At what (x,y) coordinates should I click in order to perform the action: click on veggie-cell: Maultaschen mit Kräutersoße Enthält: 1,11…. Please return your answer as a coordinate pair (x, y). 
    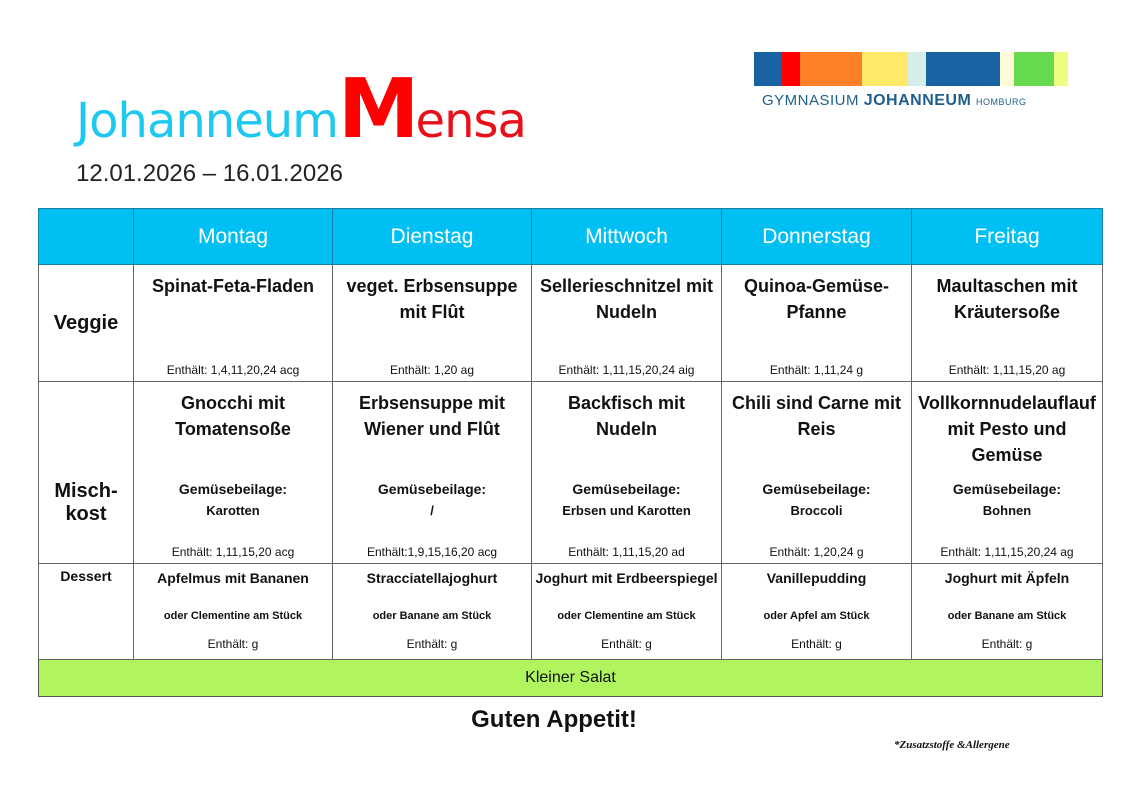
    Looking at the image, I should click on (1007, 323).